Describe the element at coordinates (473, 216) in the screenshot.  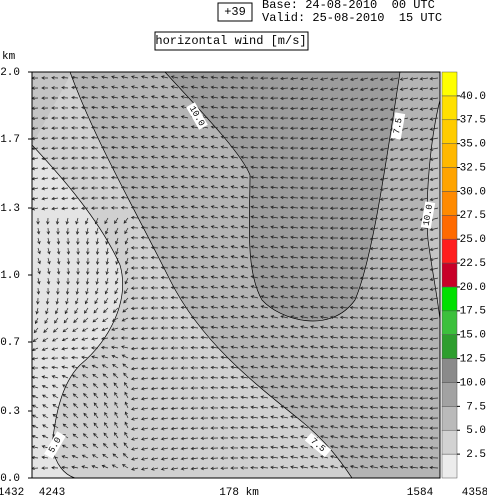
I see `colorbar-label: 27.5` at that location.